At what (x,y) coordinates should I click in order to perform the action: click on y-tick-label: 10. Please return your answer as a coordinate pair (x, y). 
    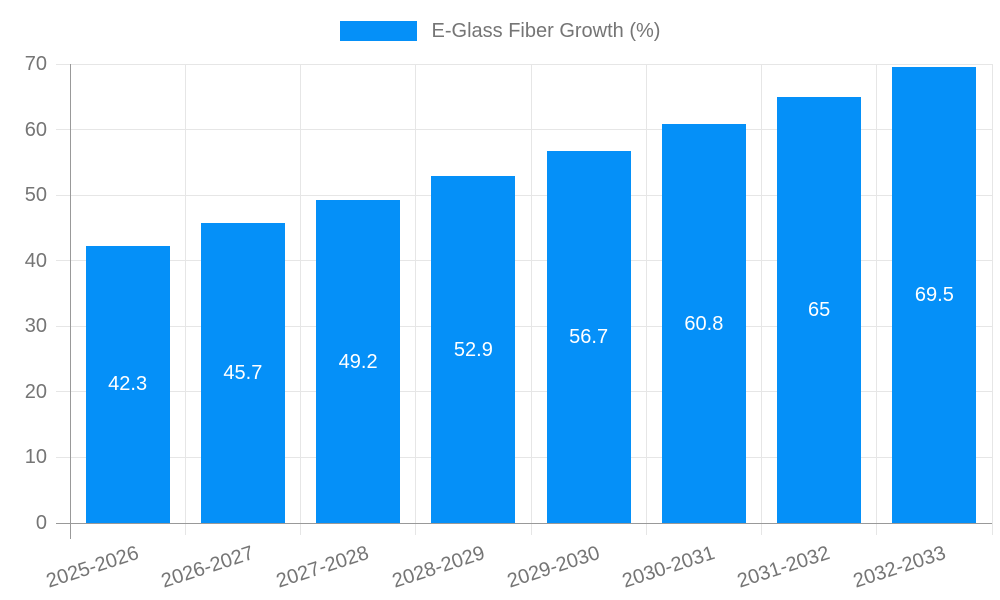
    Looking at the image, I should click on (35, 457).